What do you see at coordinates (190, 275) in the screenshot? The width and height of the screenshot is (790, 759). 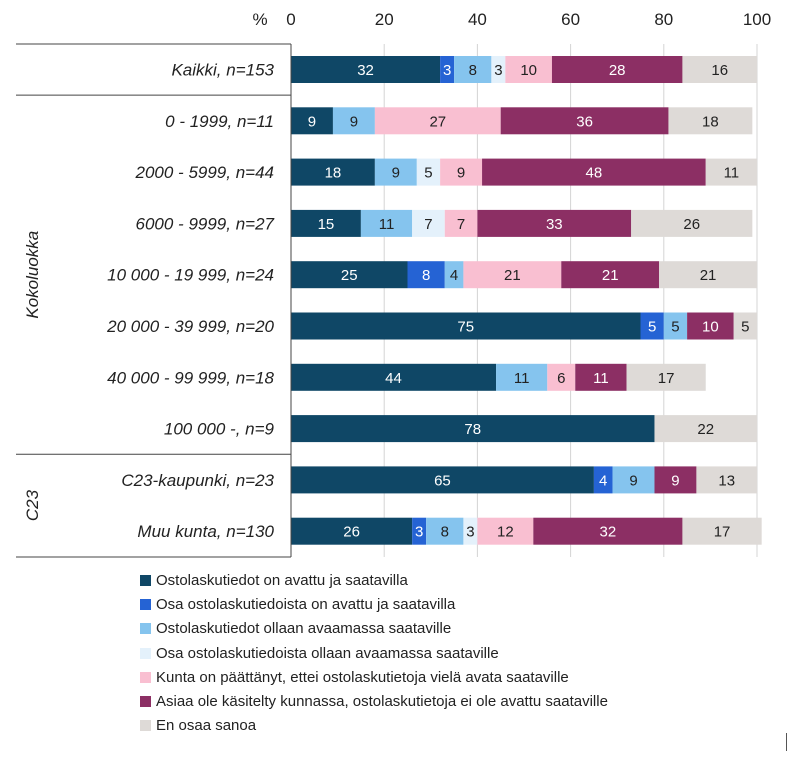 I see `category-label: 10 000 - 19 999, n=24` at bounding box center [190, 275].